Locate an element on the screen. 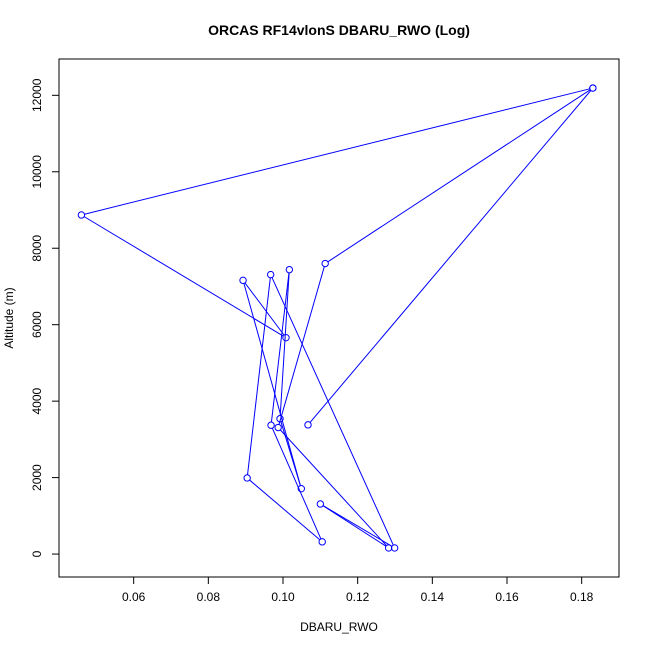 The height and width of the screenshot is (650, 650). x-tick-label: 0.06 is located at coordinates (134, 597).